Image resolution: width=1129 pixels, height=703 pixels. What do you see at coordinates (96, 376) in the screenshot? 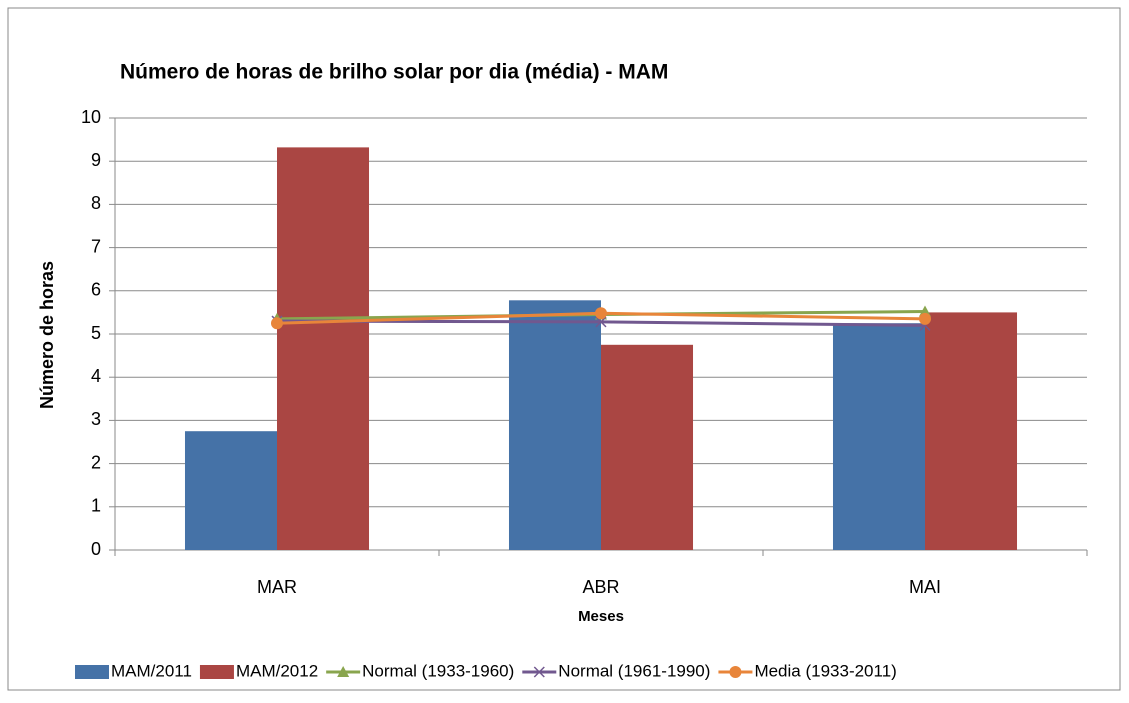
I see `y-tick-label: 4` at bounding box center [96, 376].